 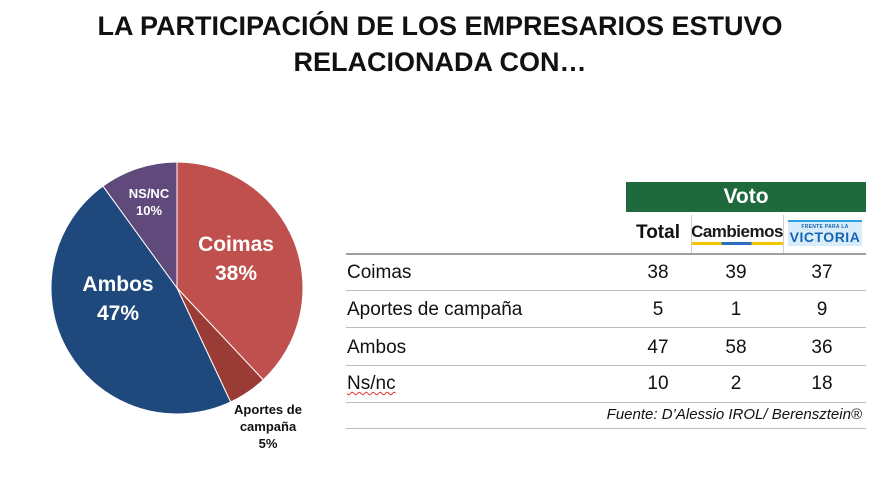 What do you see at coordinates (141, 300) in the screenshot?
I see `pie-slice-ambos` at bounding box center [141, 300].